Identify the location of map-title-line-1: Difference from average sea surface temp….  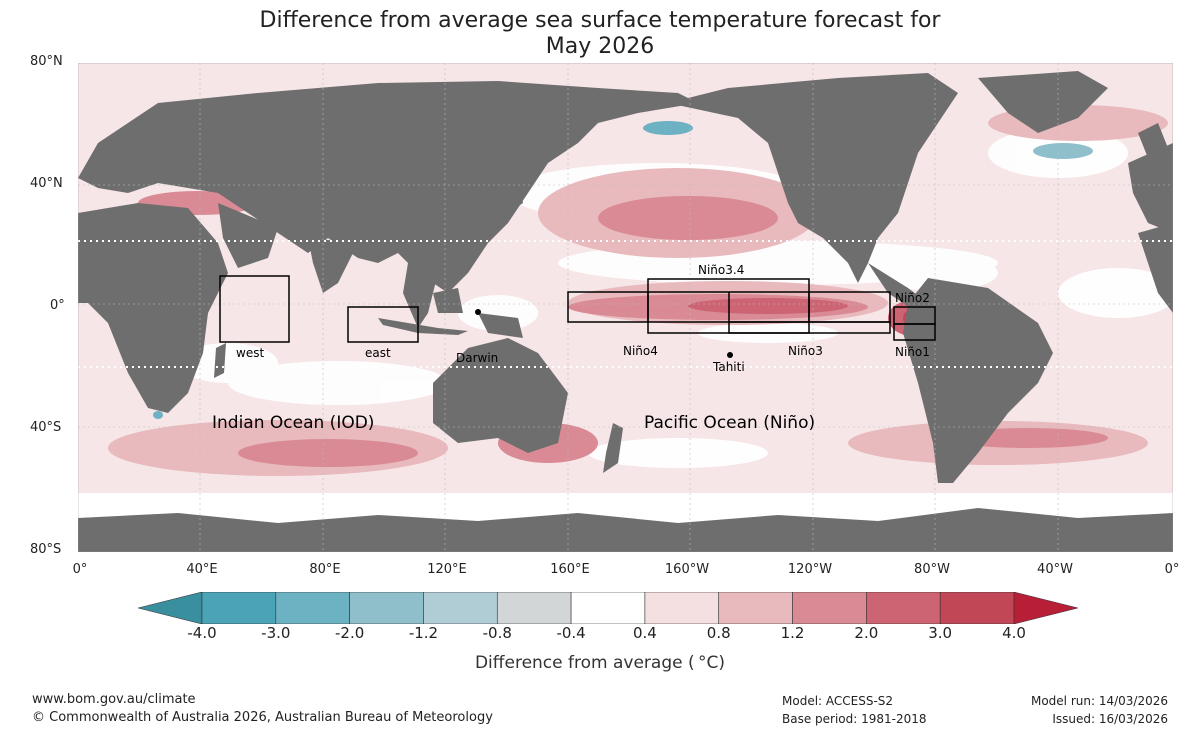
(600, 20).